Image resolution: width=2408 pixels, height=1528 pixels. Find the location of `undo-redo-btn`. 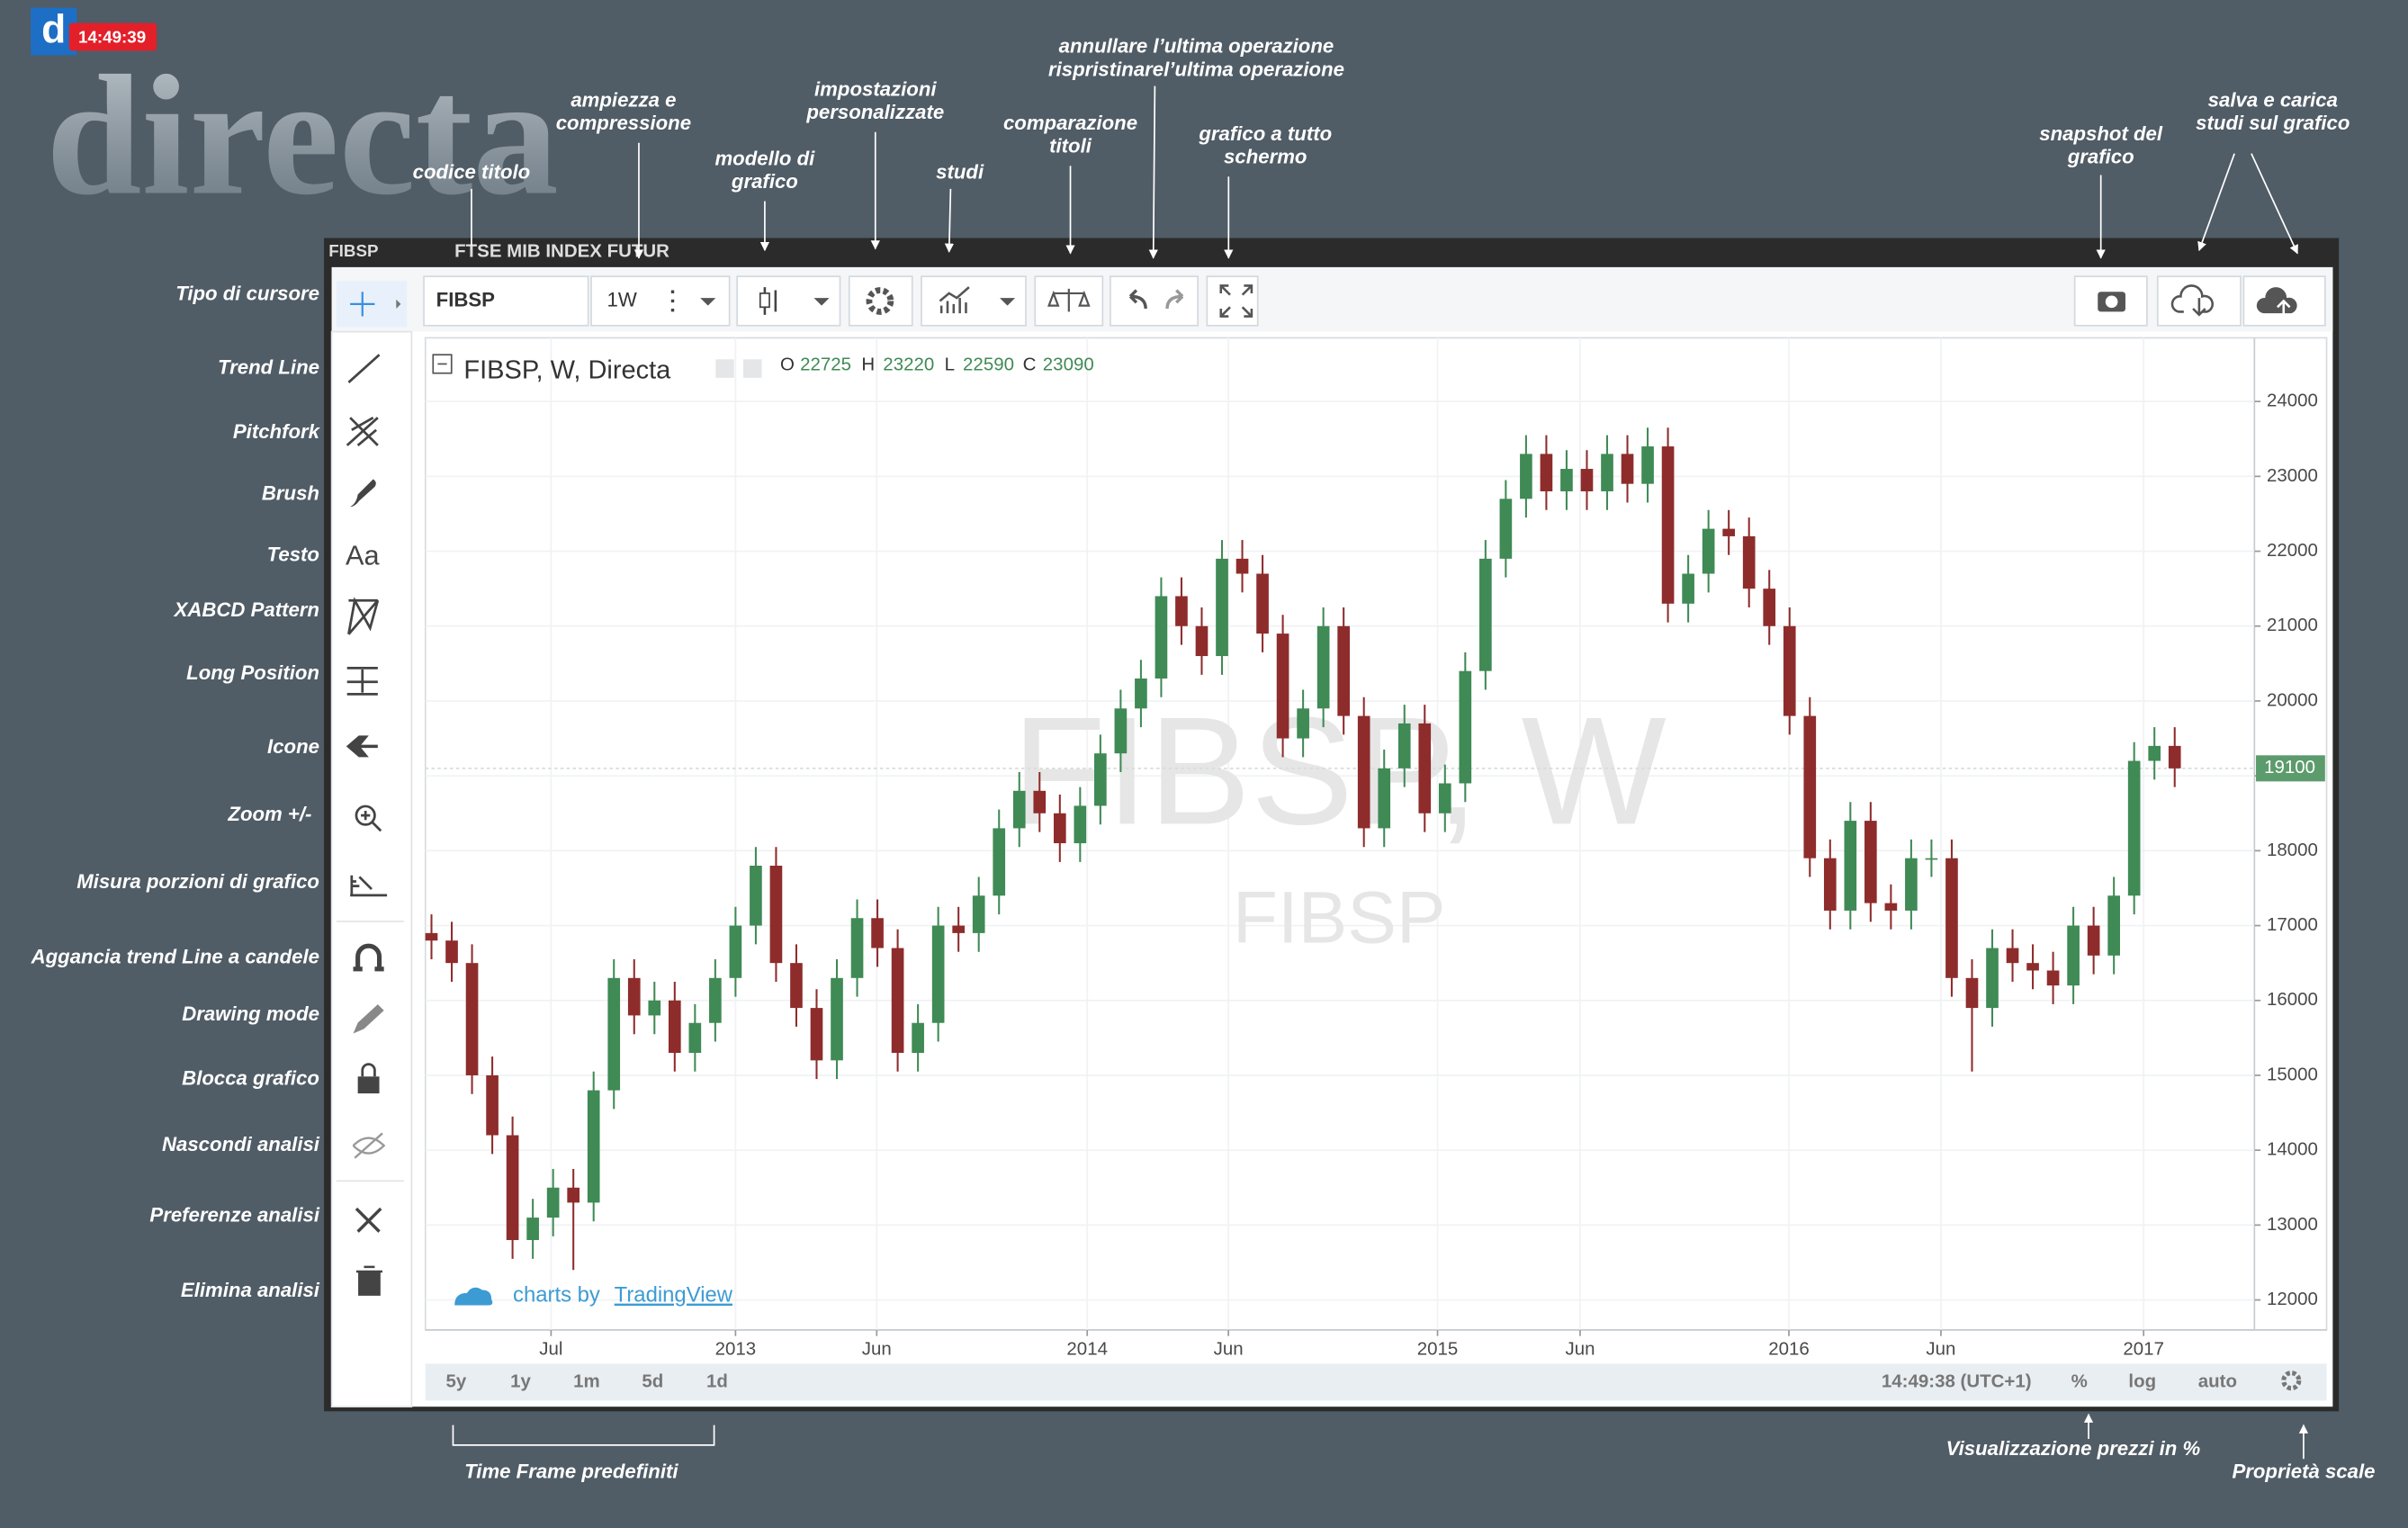

undo-redo-btn is located at coordinates (1155, 301).